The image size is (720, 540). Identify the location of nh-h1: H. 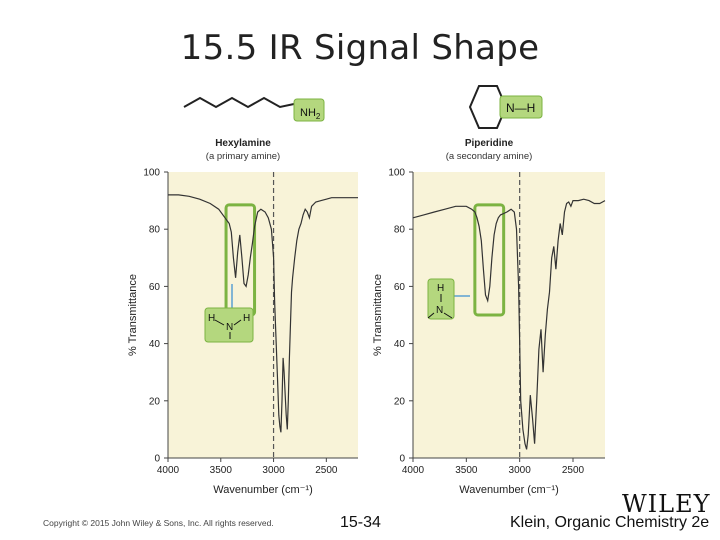
(211, 318).